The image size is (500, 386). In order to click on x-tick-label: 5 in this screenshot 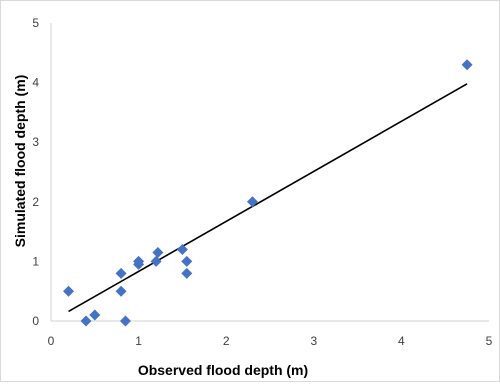, I will do `click(489, 341)`.